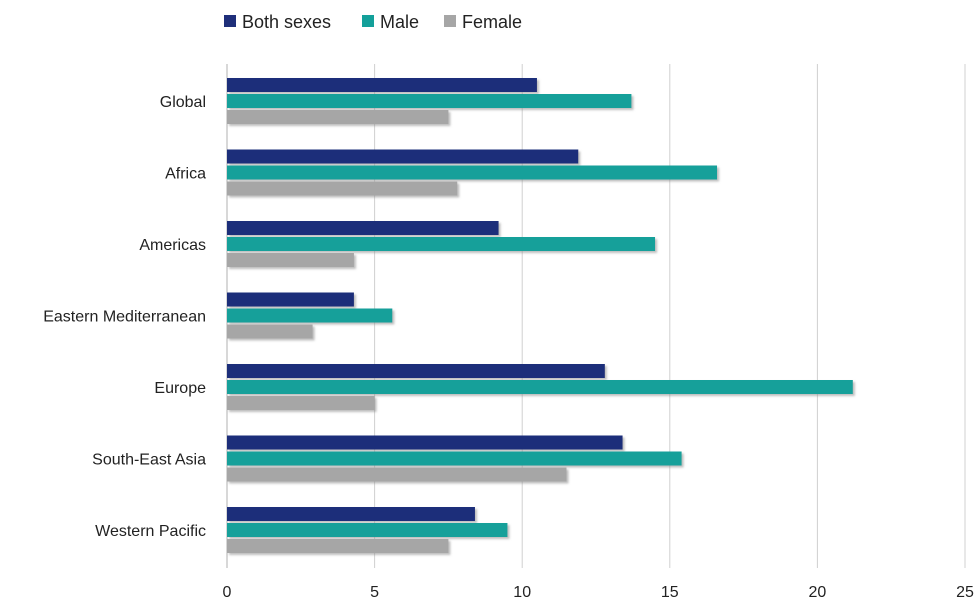 Image resolution: width=978 pixels, height=603 pixels. I want to click on bar-western-pacific-male, so click(367, 530).